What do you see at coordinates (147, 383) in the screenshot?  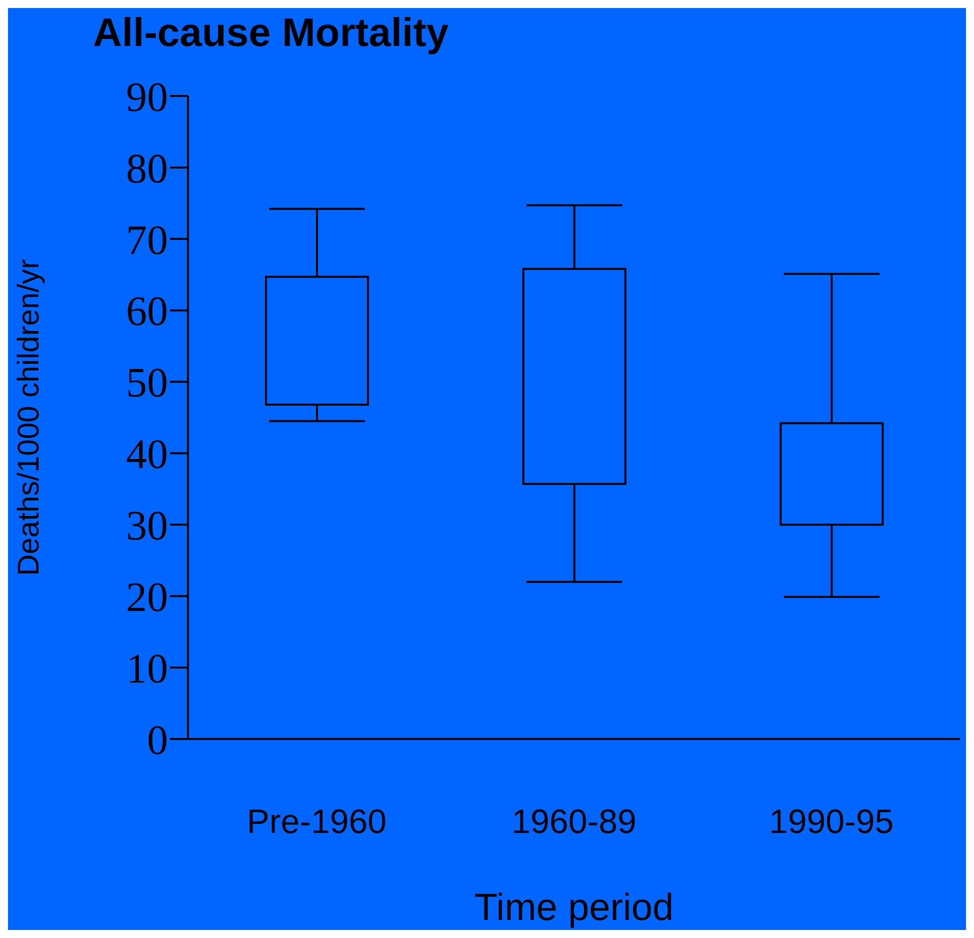 I see `y-tick-label: 50` at bounding box center [147, 383].